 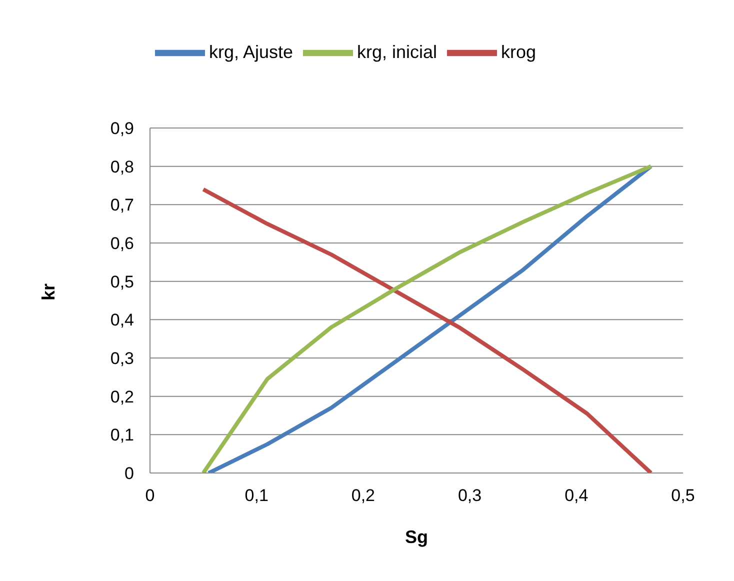 I want to click on y-tick-label: 0,5, so click(x=122, y=282).